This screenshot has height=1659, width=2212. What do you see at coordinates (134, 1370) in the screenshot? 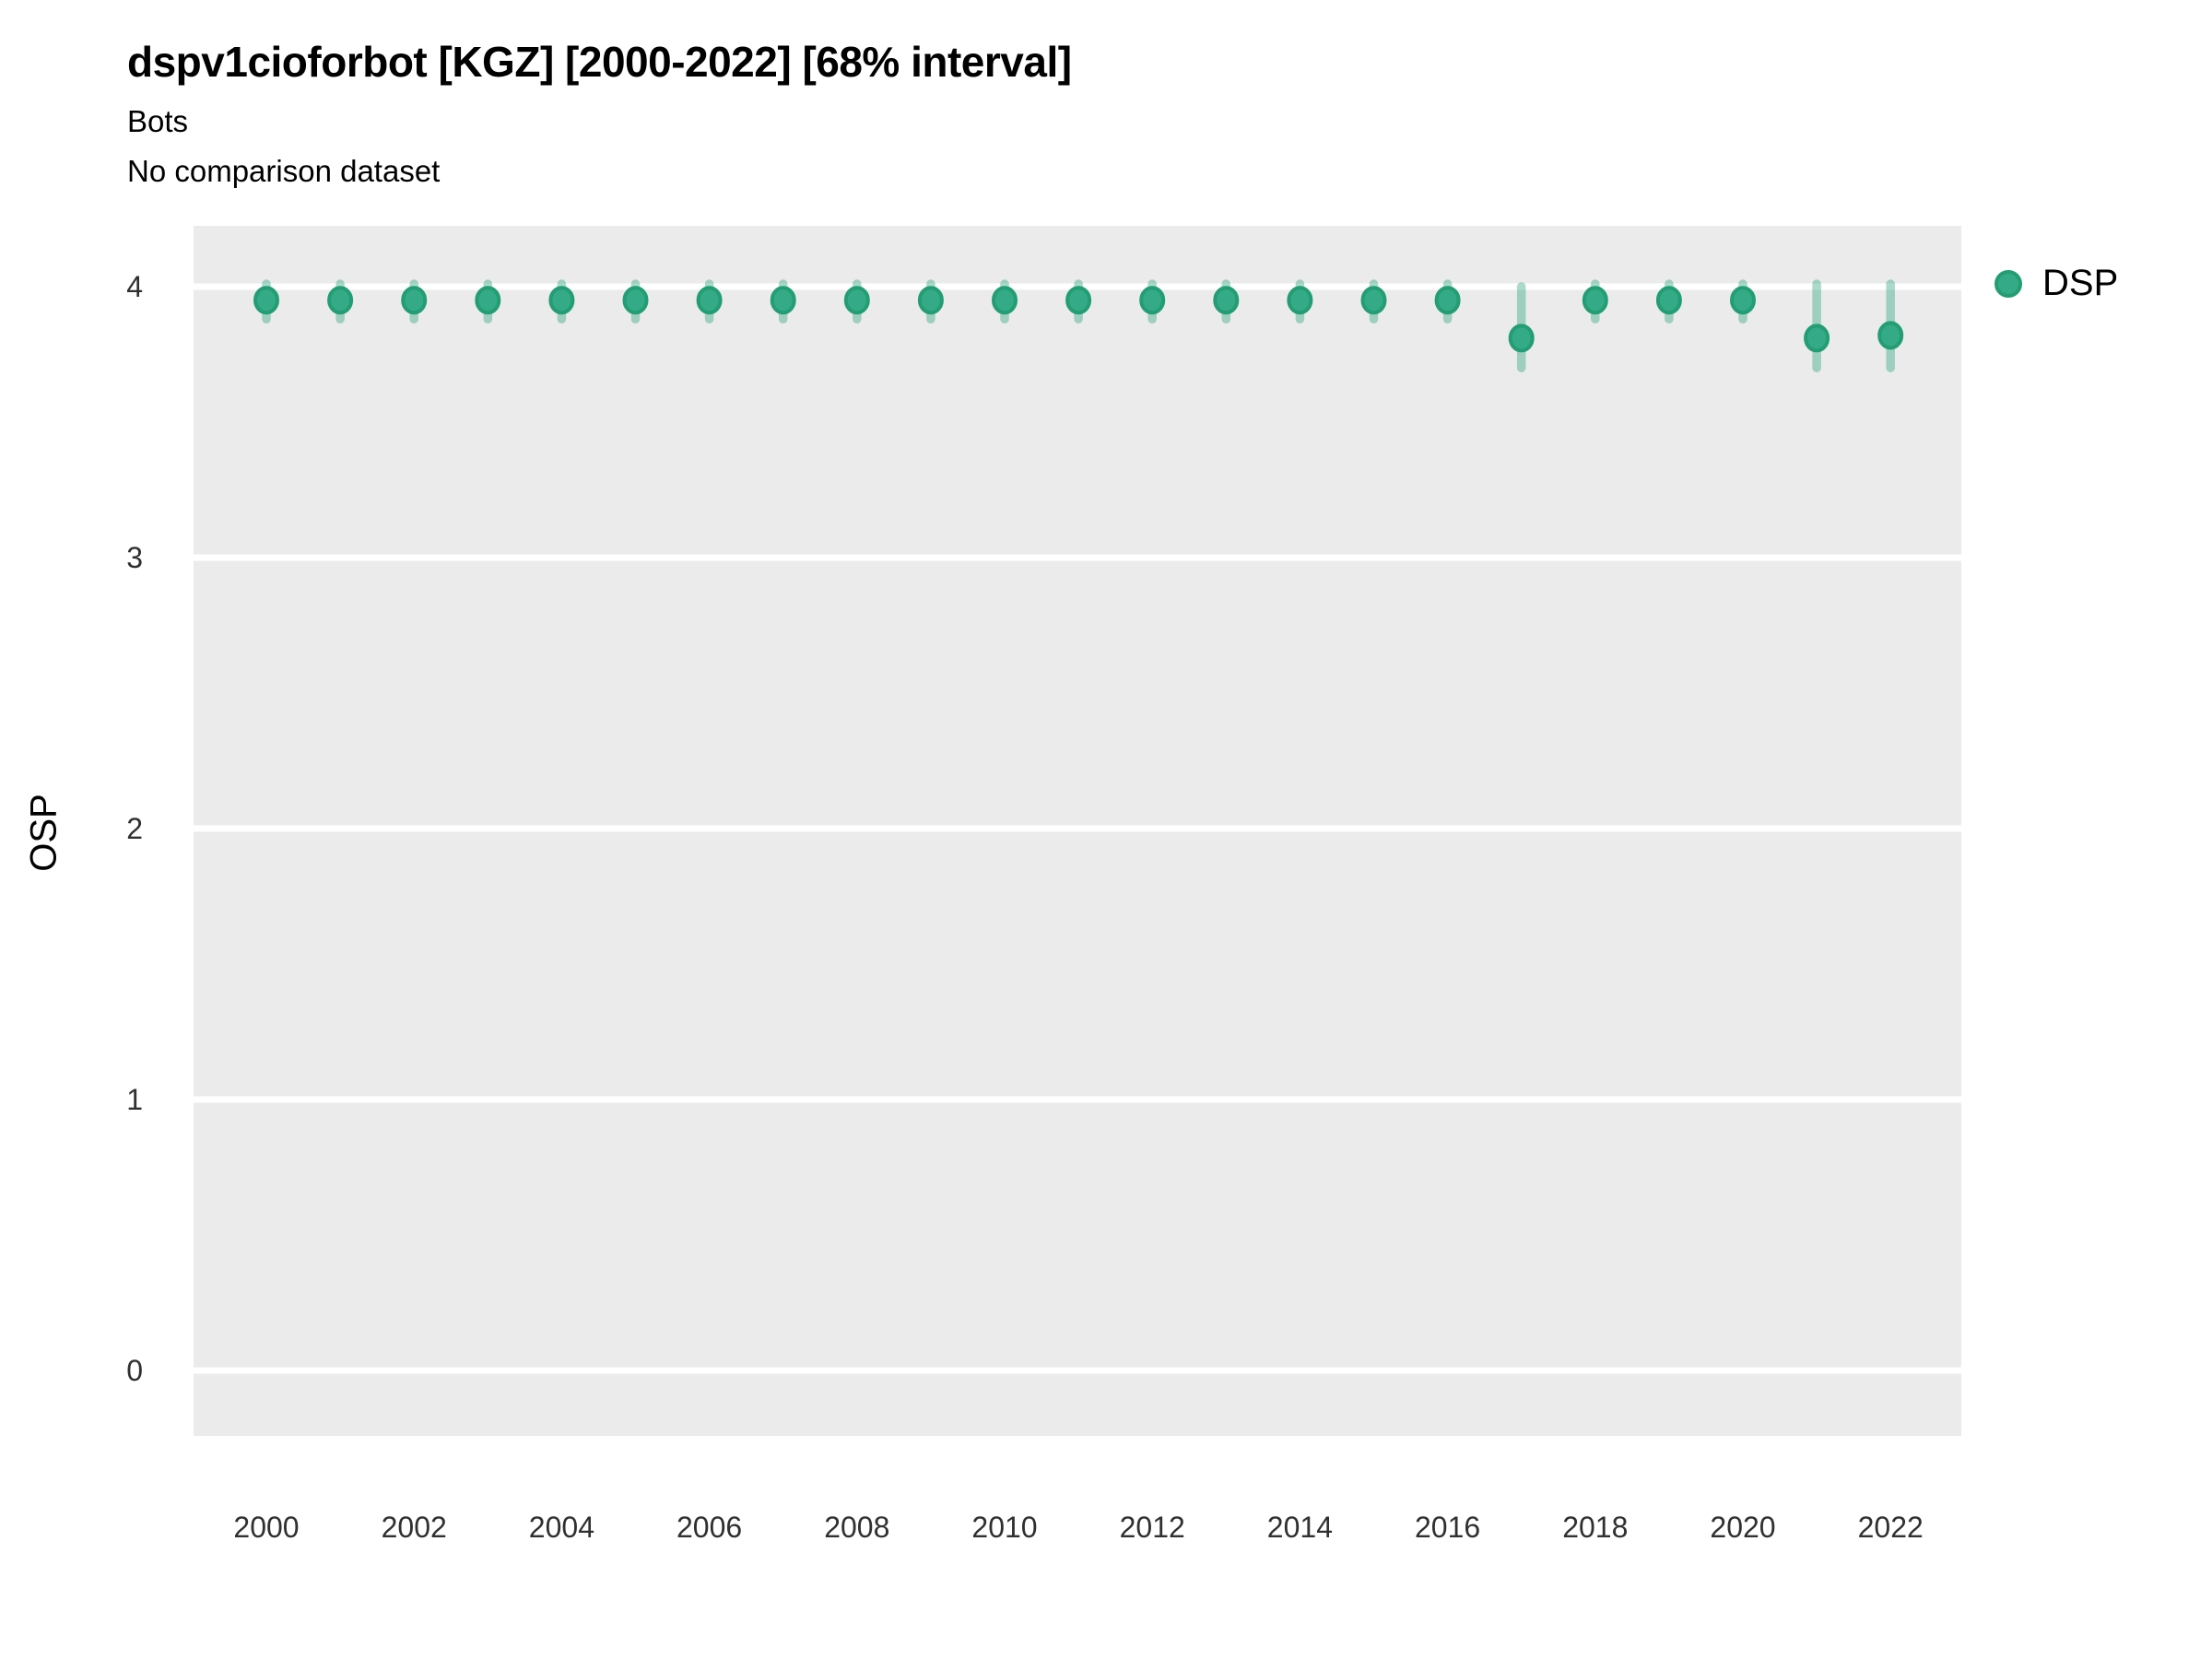
I see `y-tick-label-0: 0` at bounding box center [134, 1370].